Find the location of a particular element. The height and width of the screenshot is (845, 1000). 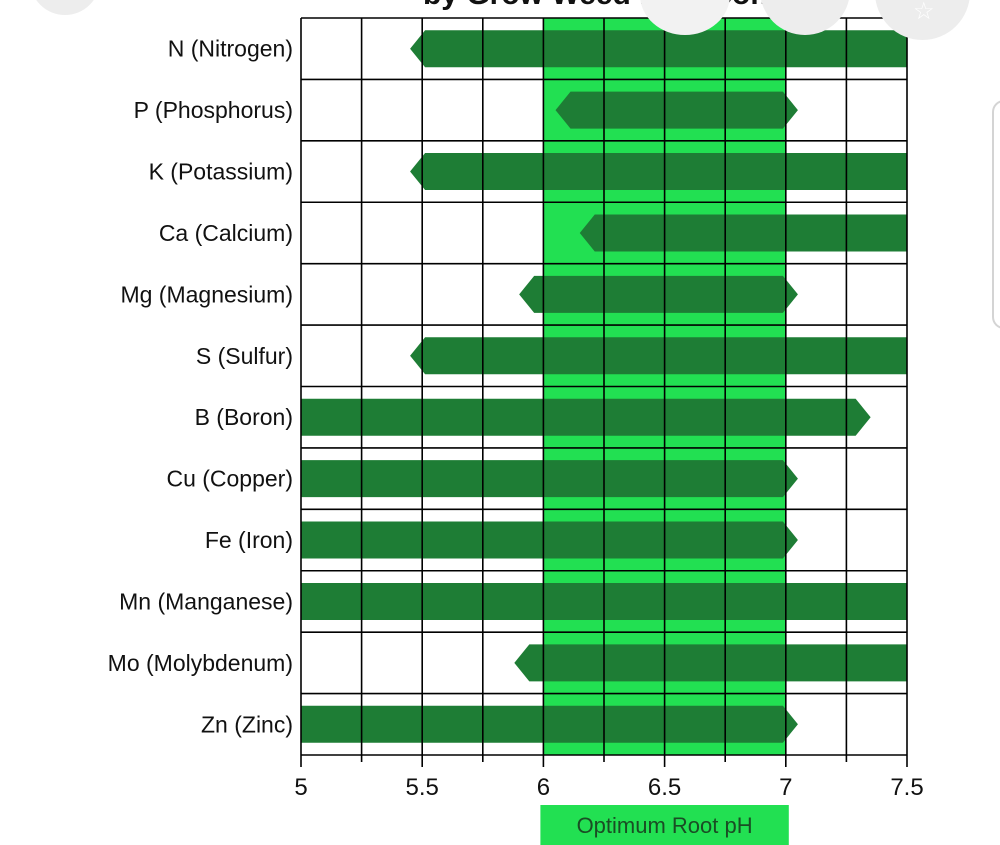

category-label: K (Potassium) is located at coordinates (221, 172).